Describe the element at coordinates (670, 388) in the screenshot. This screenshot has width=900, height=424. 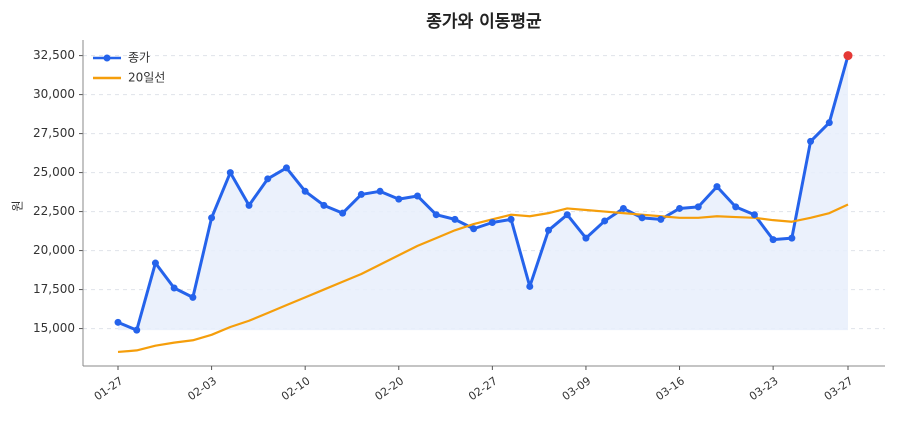
I see `x-tick-label: 03-16` at that location.